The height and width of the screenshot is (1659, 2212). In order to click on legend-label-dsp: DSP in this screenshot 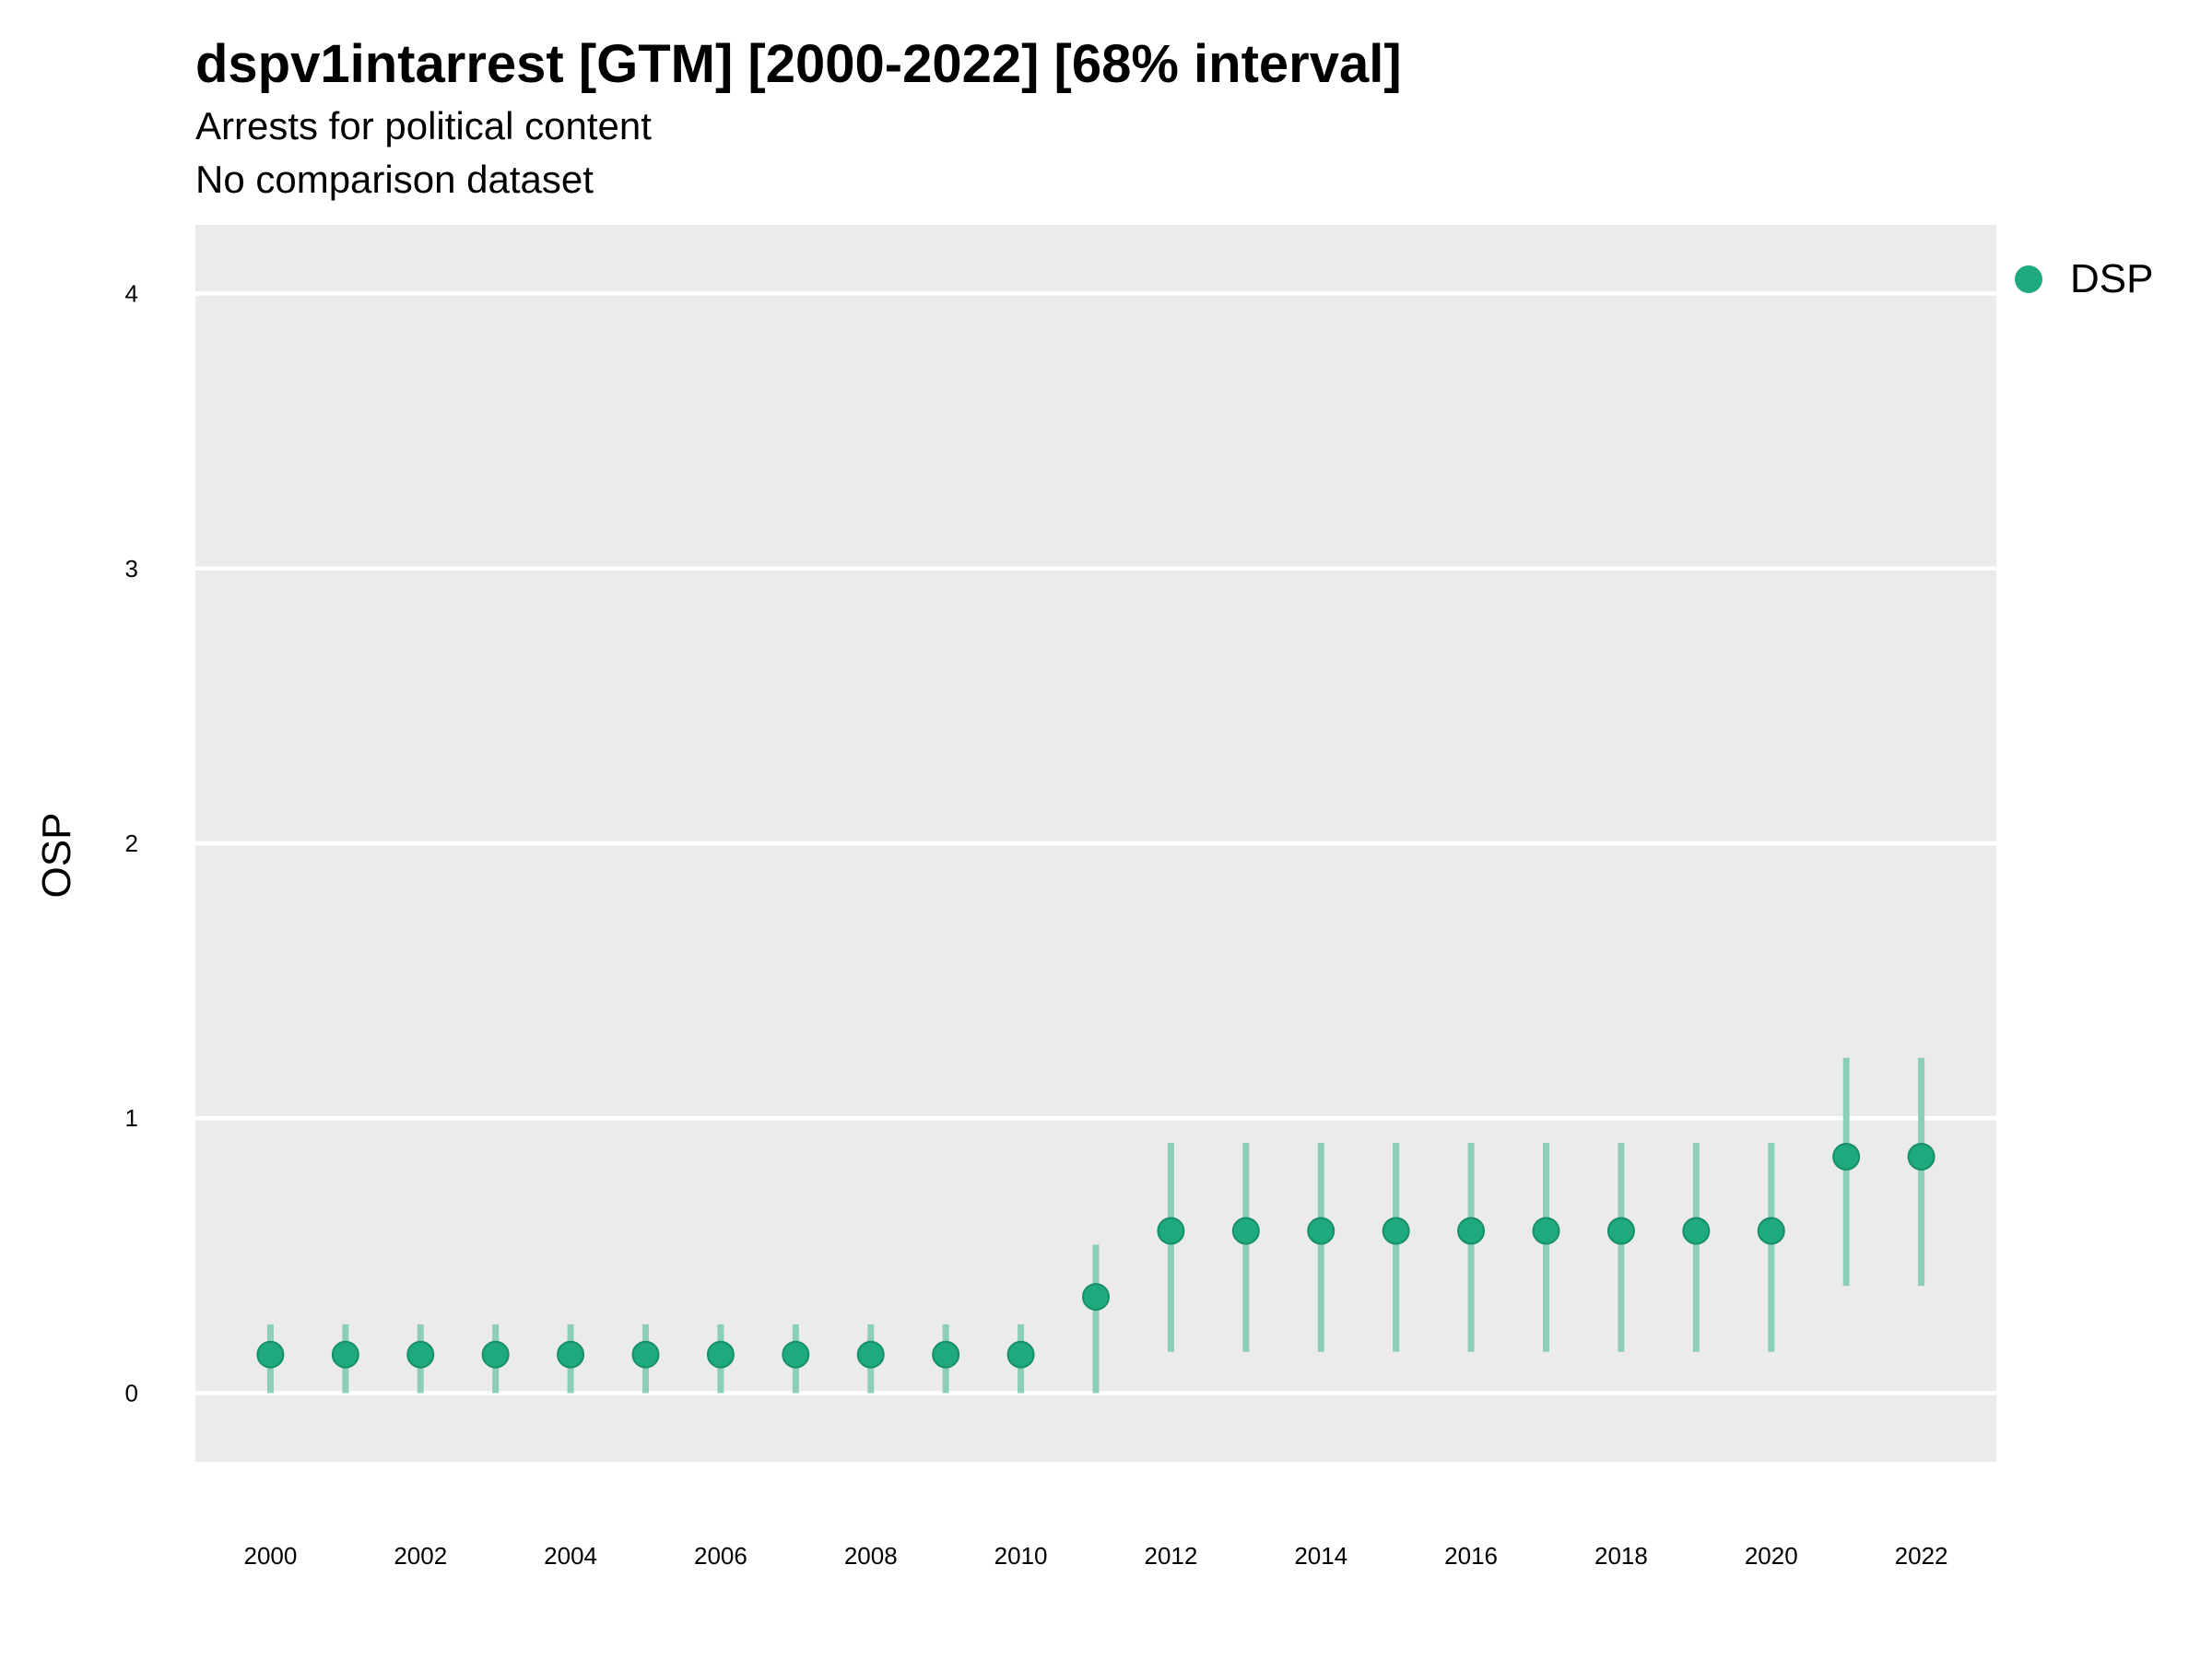, I will do `click(2112, 278)`.